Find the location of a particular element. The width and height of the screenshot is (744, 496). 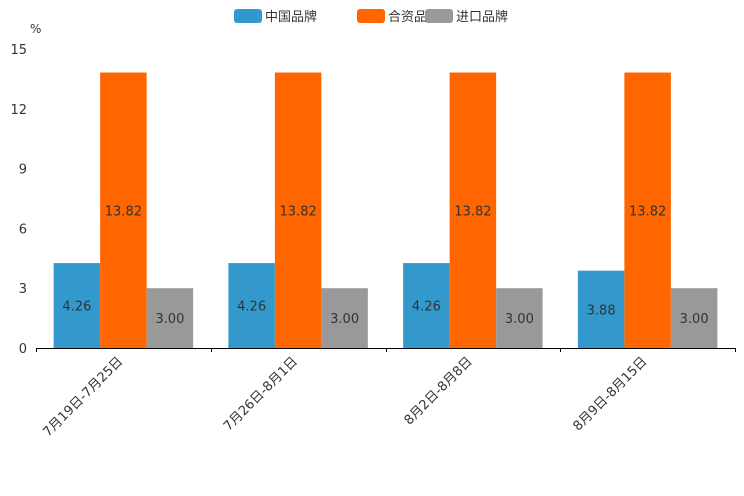

y-tick-label: 15 is located at coordinates (18, 50).